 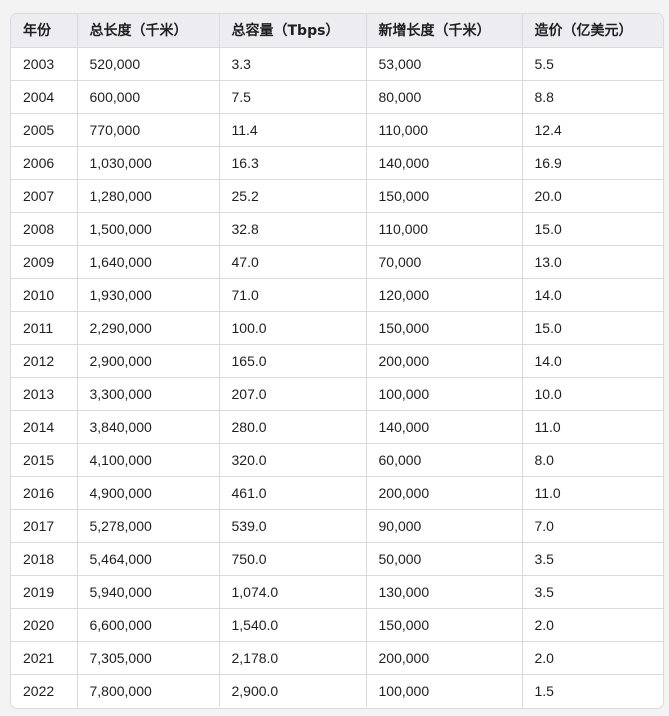 I want to click on cell-total-length: 6,600,000, so click(x=148, y=625).